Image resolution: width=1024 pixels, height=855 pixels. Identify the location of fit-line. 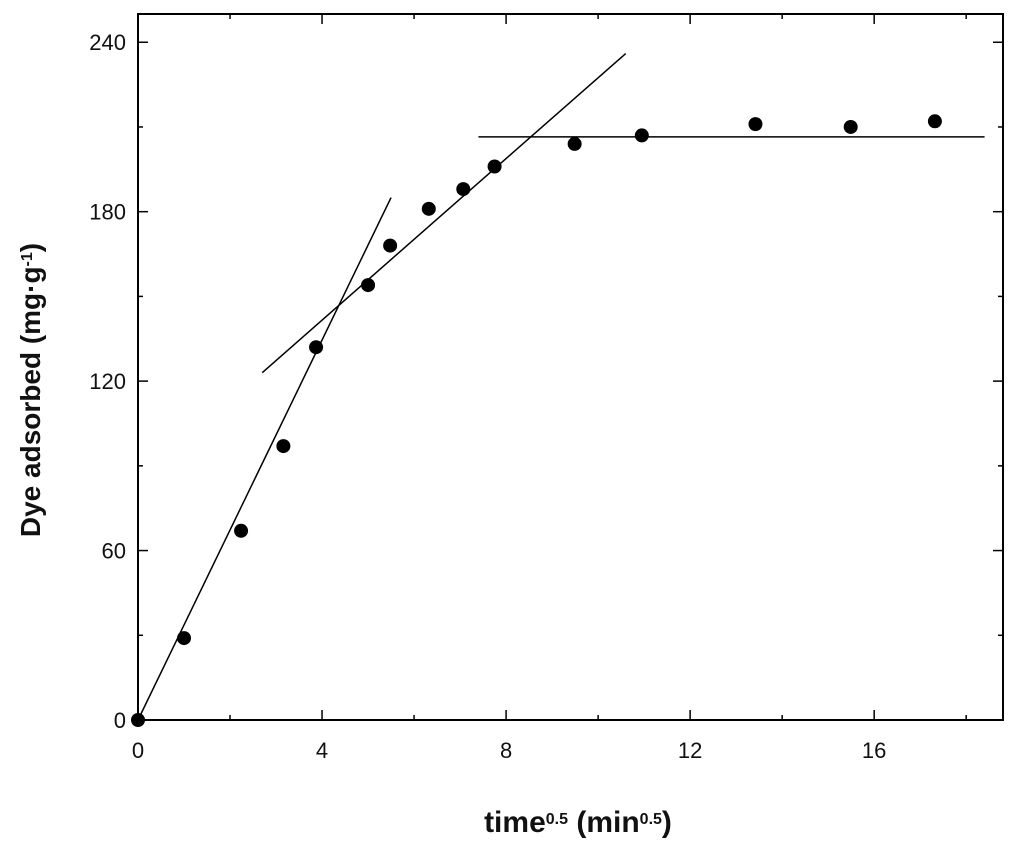
(444, 213).